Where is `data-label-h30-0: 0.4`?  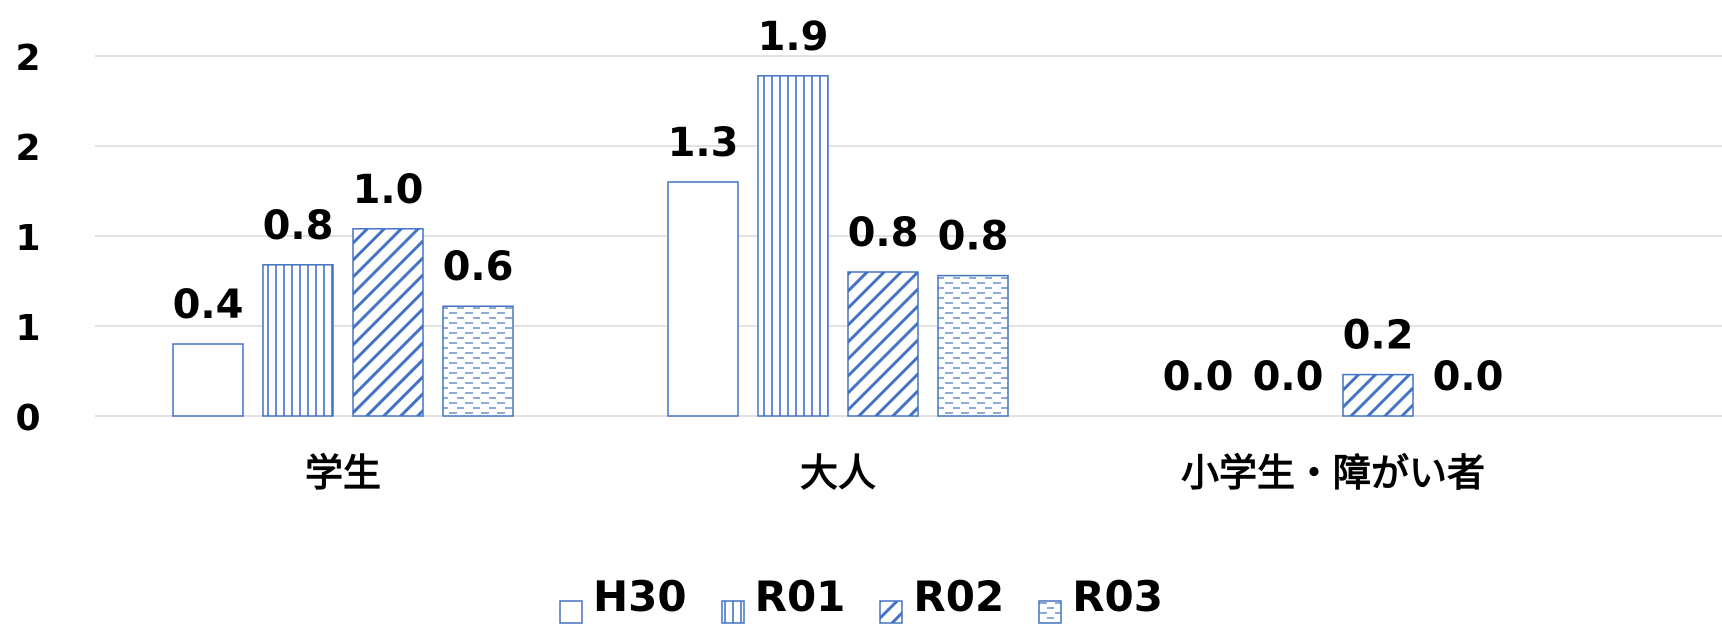
data-label-h30-0: 0.4 is located at coordinates (208, 305).